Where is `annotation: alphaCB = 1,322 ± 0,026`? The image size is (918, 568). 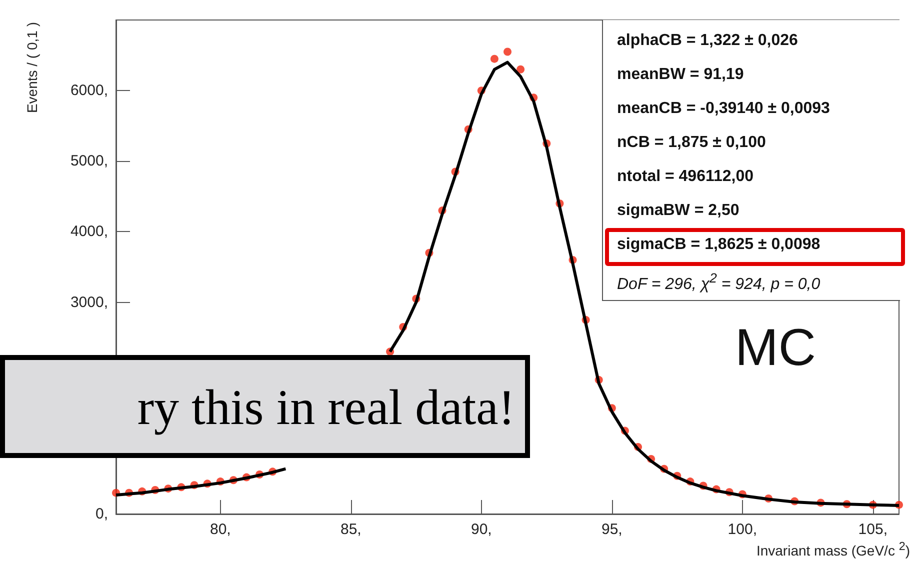 annotation: alphaCB = 1,322 ± 0,026 is located at coordinates (707, 40).